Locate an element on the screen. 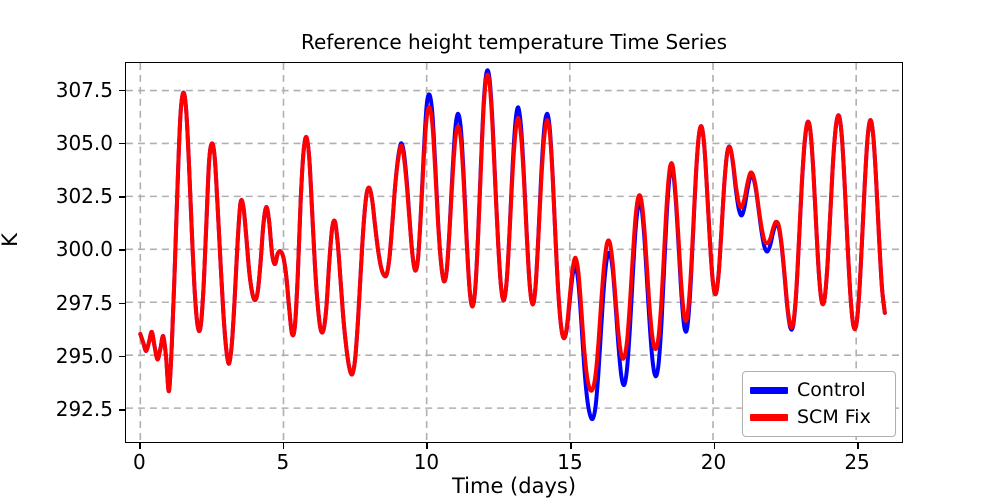 The width and height of the screenshot is (1000, 500). y-axis-tick-labels: 292.5 295.0 297.5 300.0 302.5 305.0 307.5 is located at coordinates (56, 250).